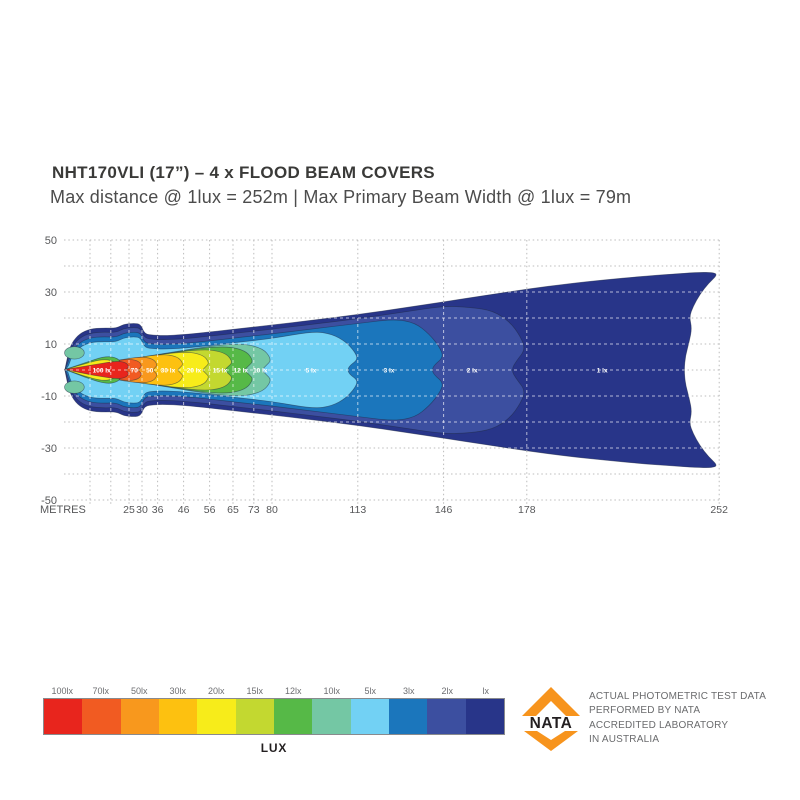 This screenshot has width=800, height=800. Describe the element at coordinates (51, 345) in the screenshot. I see `y-tick-label: 10` at that location.